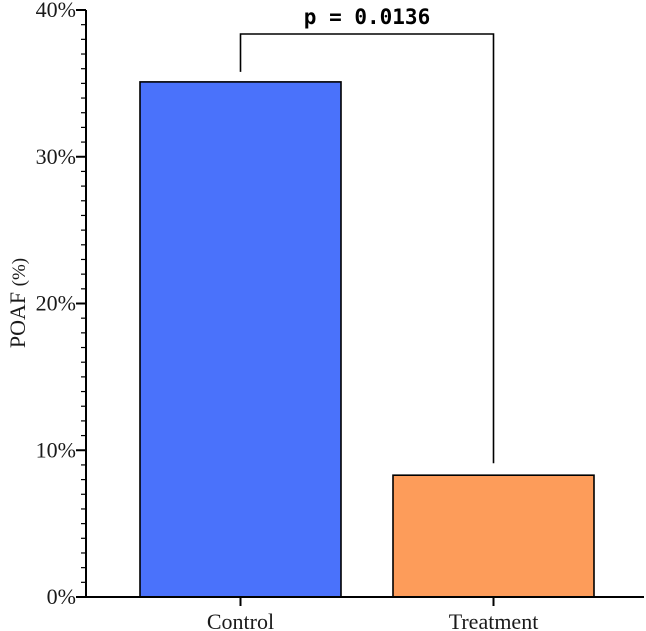  Describe the element at coordinates (367, 17) in the screenshot. I see `p-value-annotation: p = 0.0136` at that location.